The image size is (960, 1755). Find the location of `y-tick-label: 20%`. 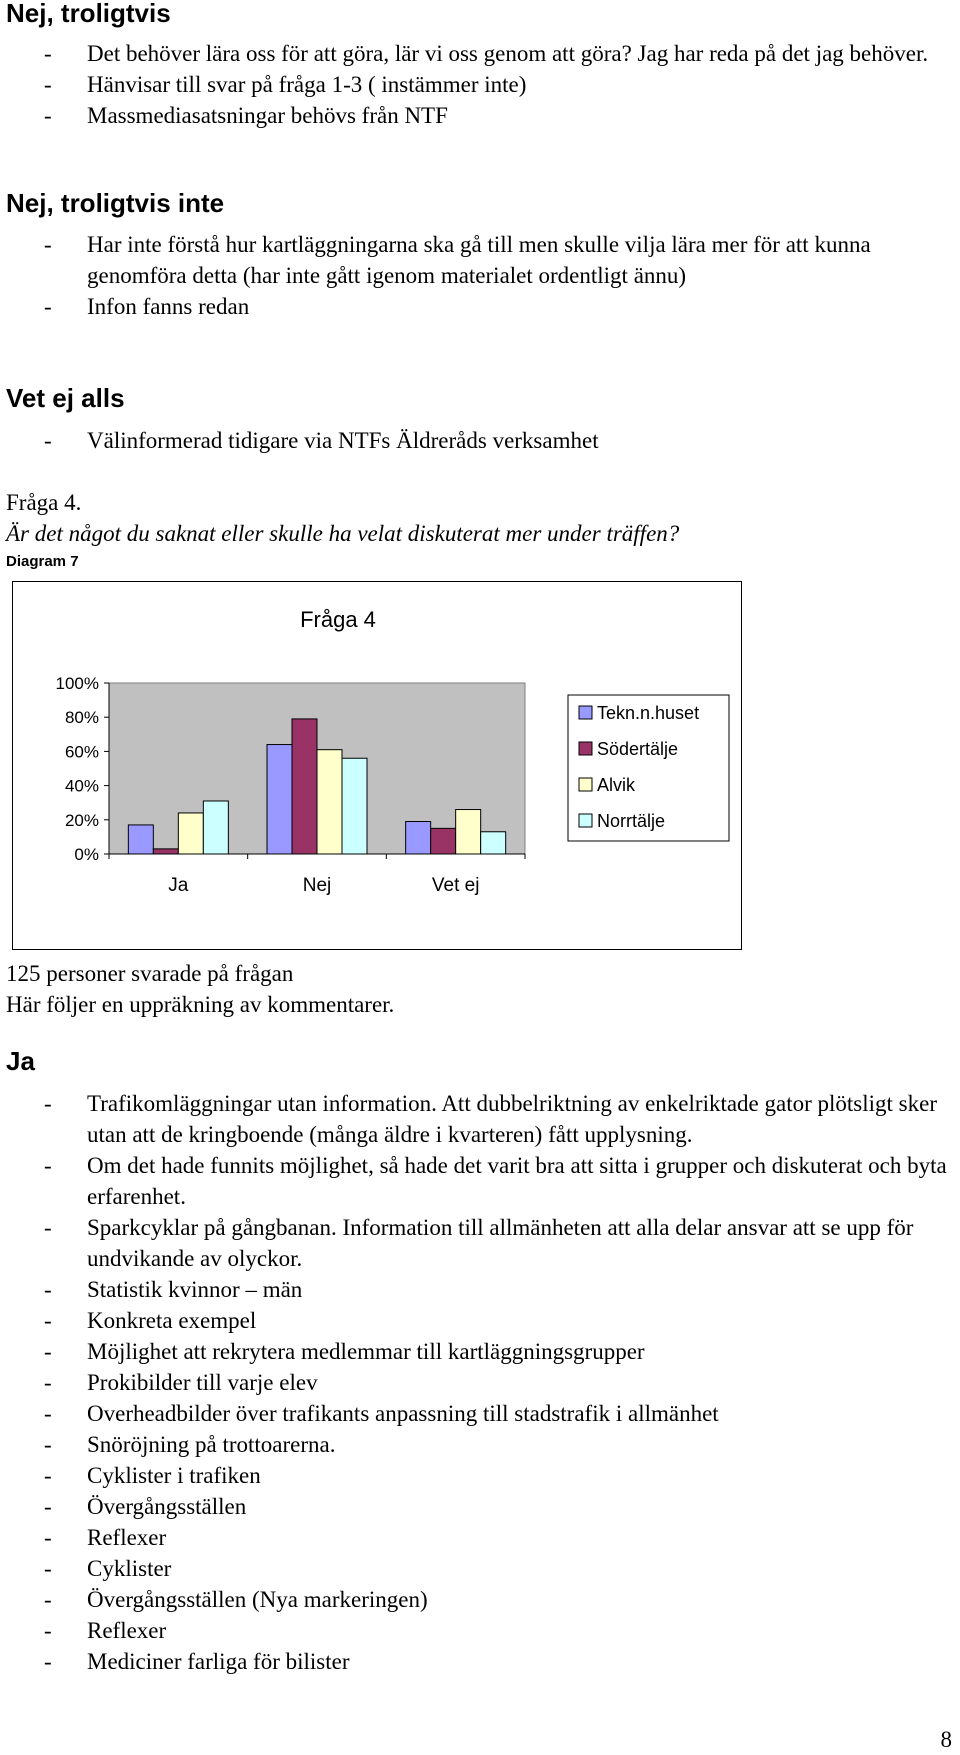

y-tick-label: 20% is located at coordinates (82, 820).